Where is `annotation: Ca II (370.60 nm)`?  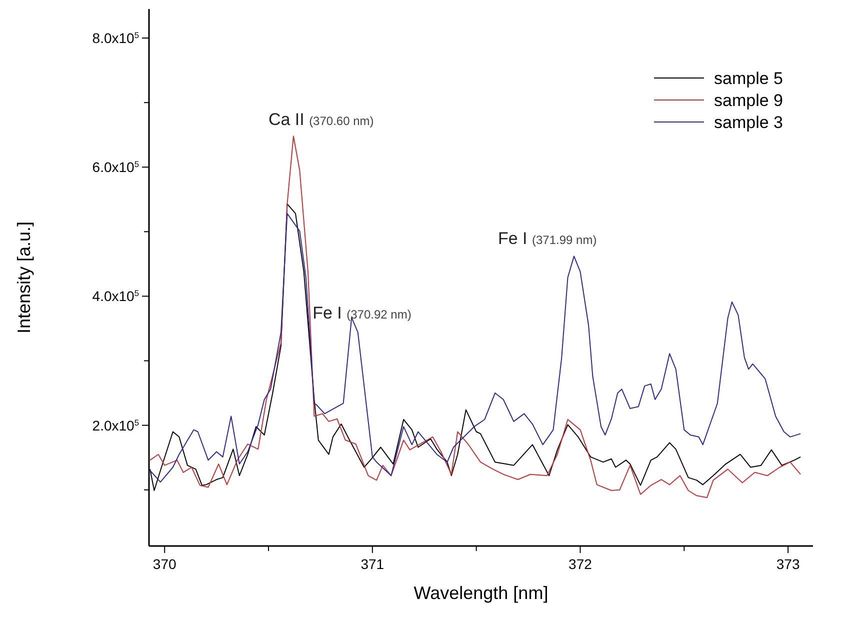 annotation: Ca II (370.60 nm) is located at coordinates (321, 120).